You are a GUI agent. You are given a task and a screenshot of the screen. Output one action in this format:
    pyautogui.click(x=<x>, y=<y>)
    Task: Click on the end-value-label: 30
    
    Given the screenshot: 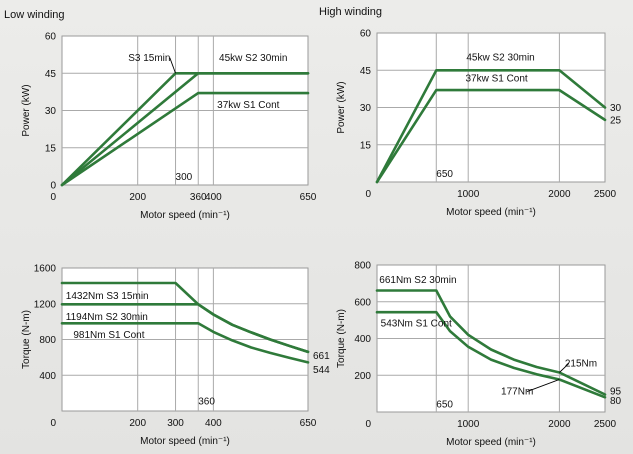 What is the action you would take?
    pyautogui.click(x=616, y=108)
    